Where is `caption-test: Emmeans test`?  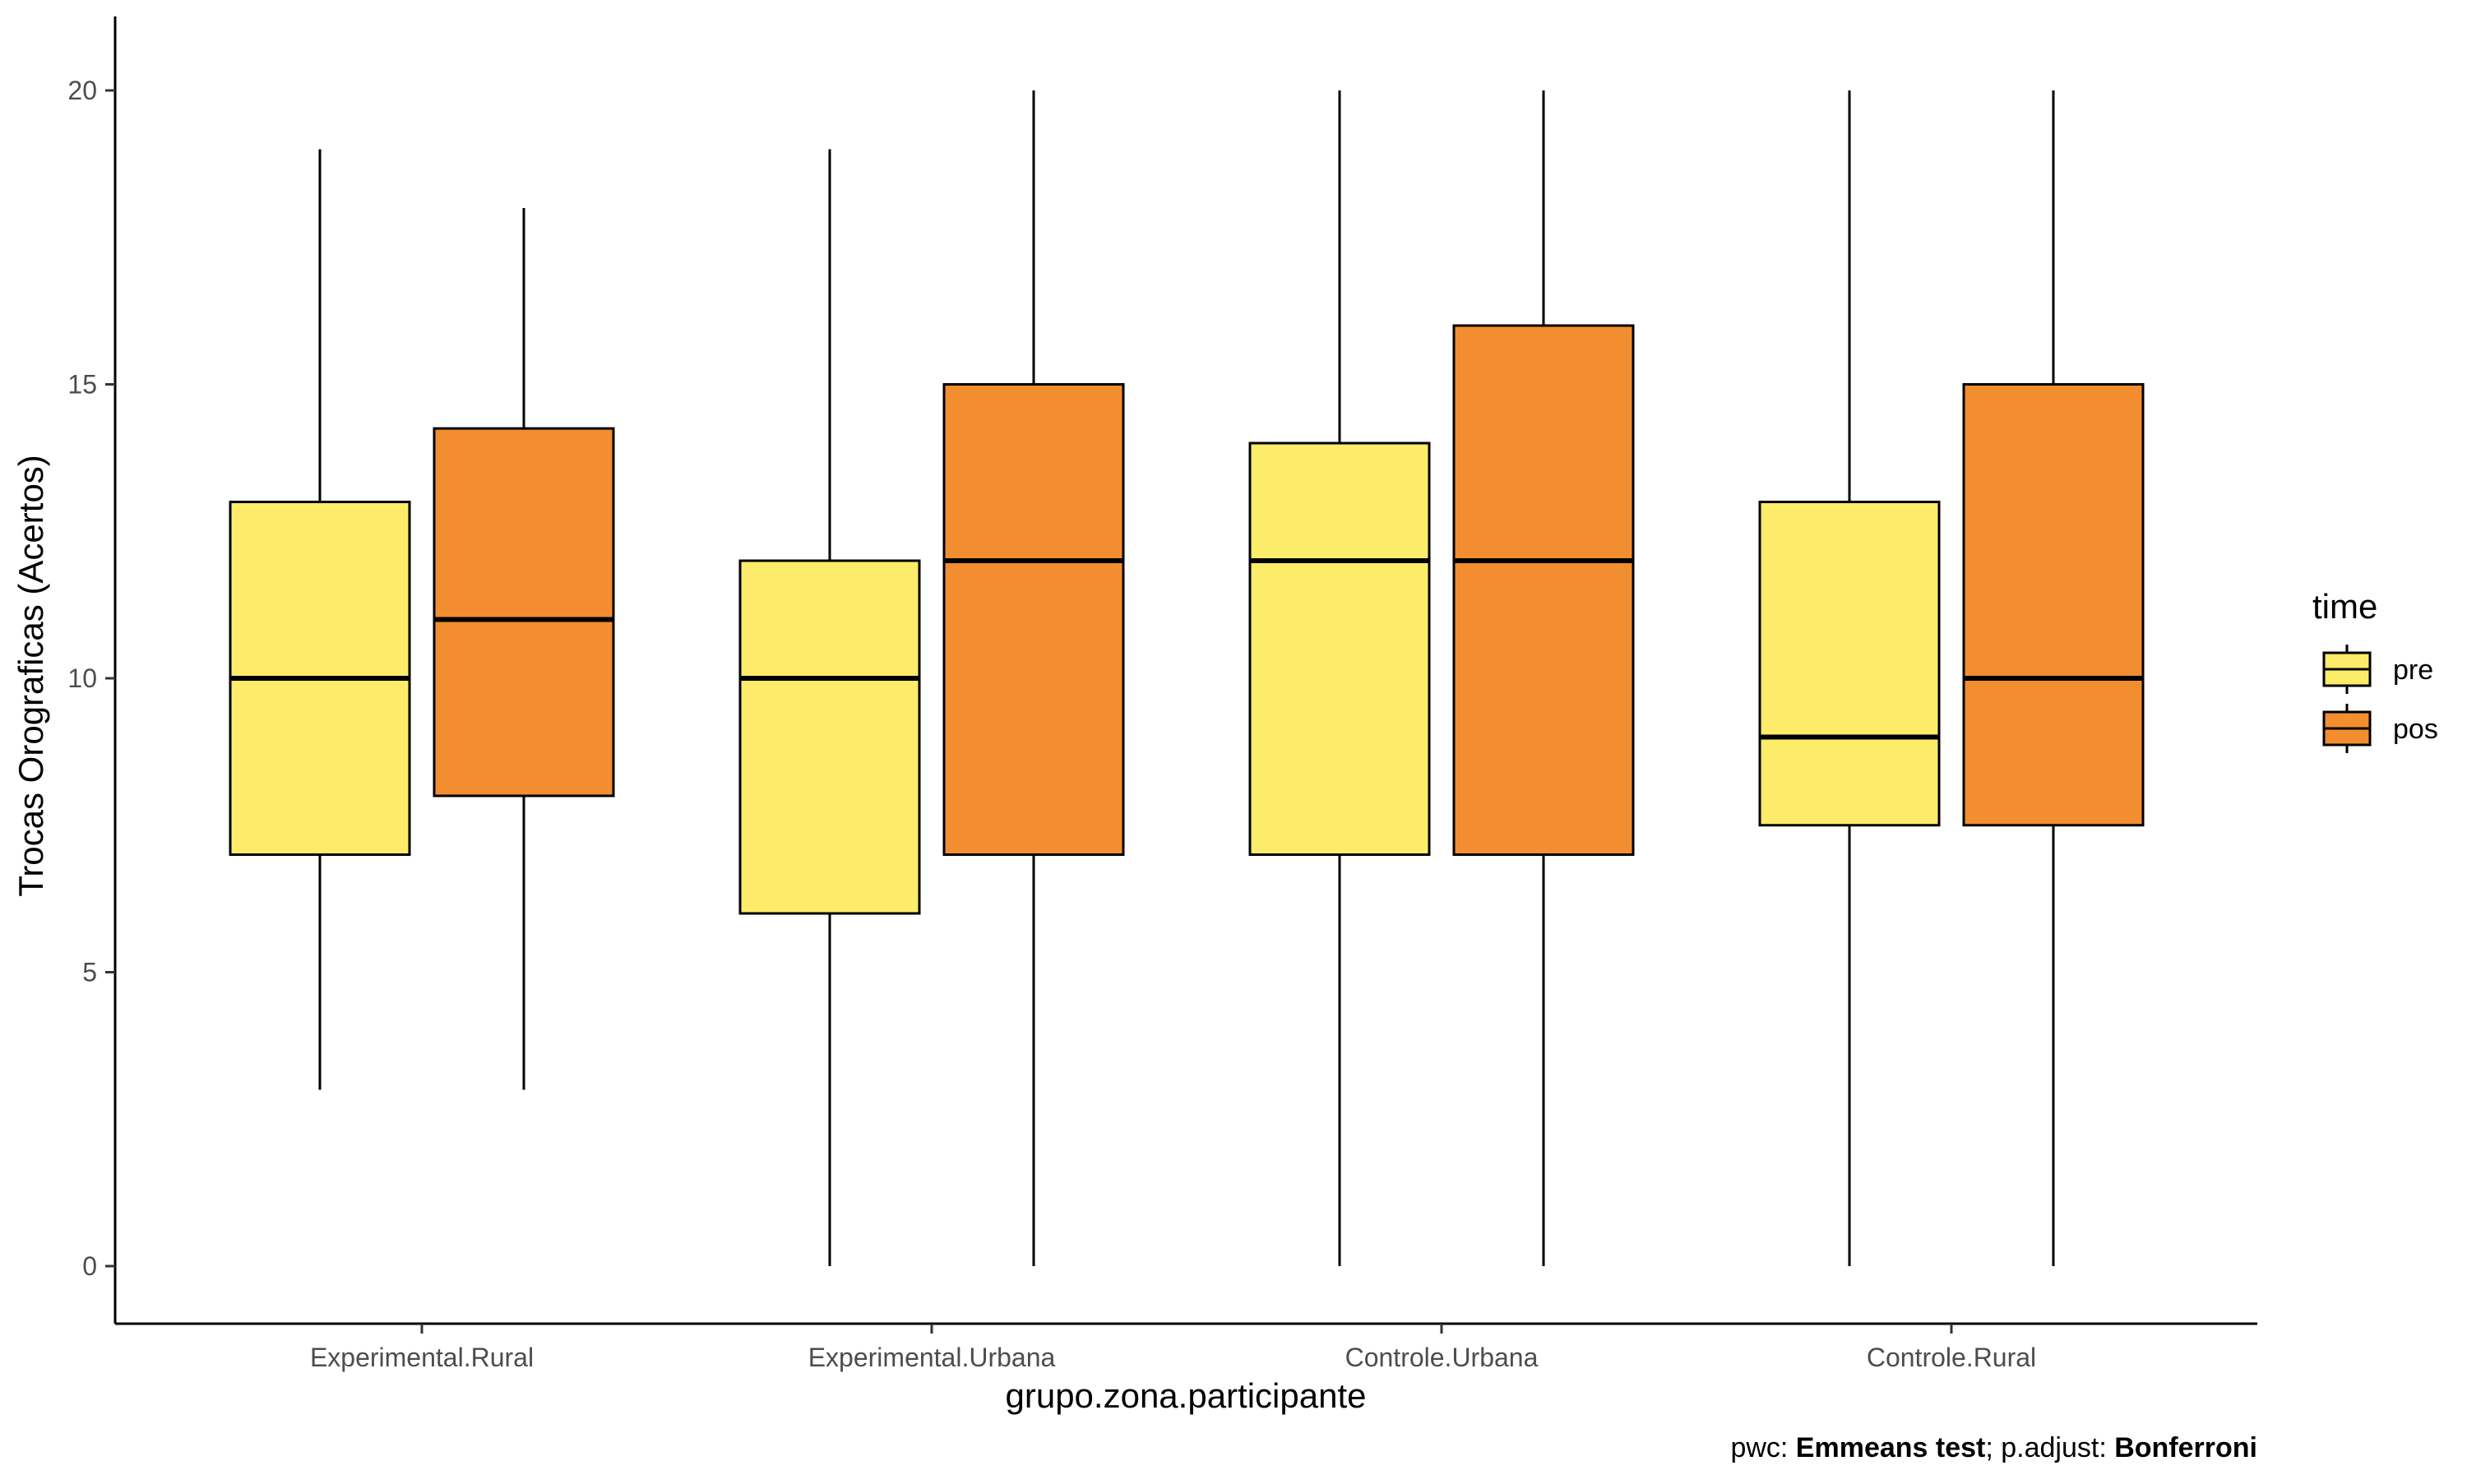
caption-test: Emmeans test is located at coordinates (1891, 1448).